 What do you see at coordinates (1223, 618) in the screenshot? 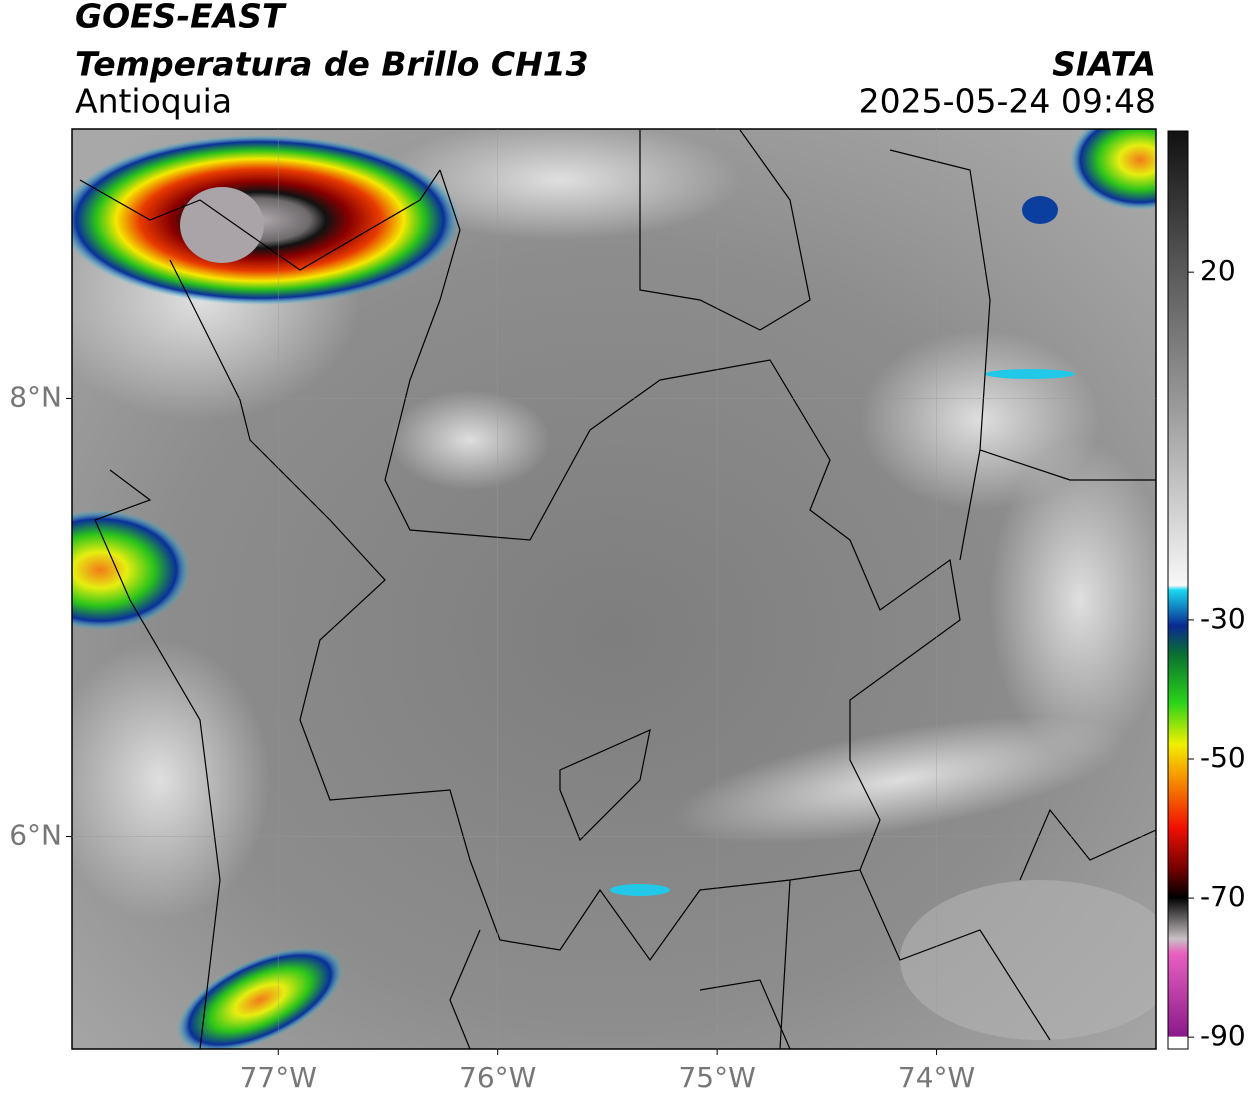
I see `colorbar-tick-label: -30` at bounding box center [1223, 618].